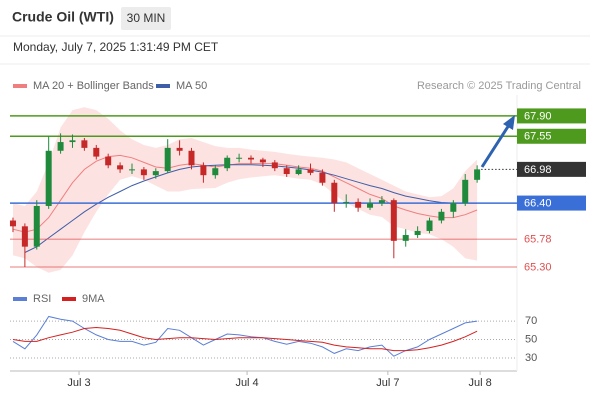  I want to click on legend-label: MA 50, so click(191, 86).